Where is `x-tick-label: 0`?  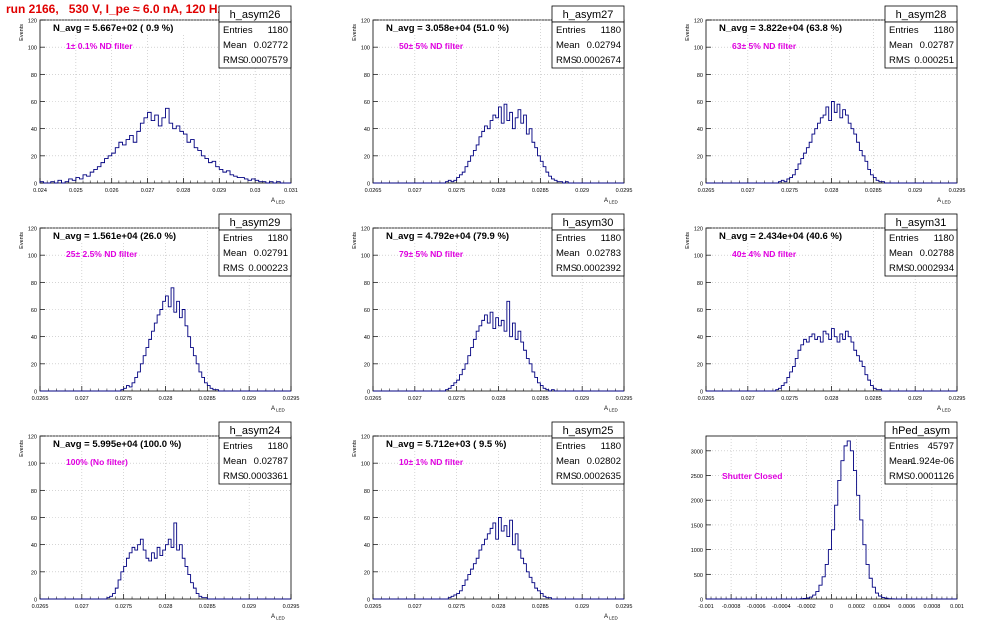 x-tick-label: 0 is located at coordinates (831, 607).